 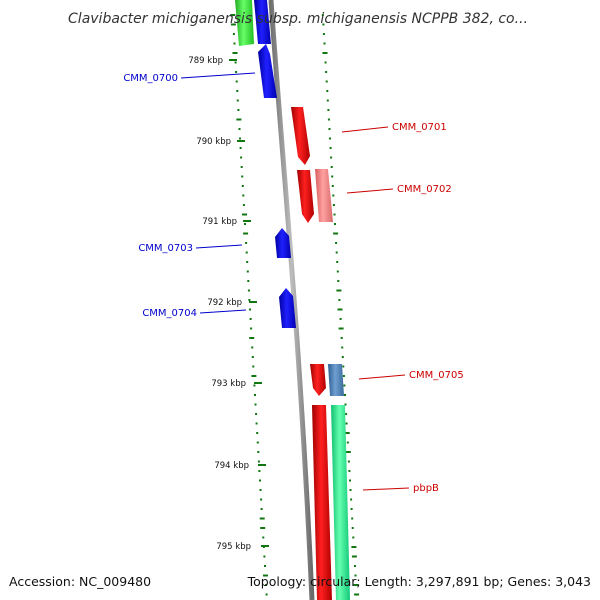 I want to click on gc-skew-track-left, so click(x=249, y=305).